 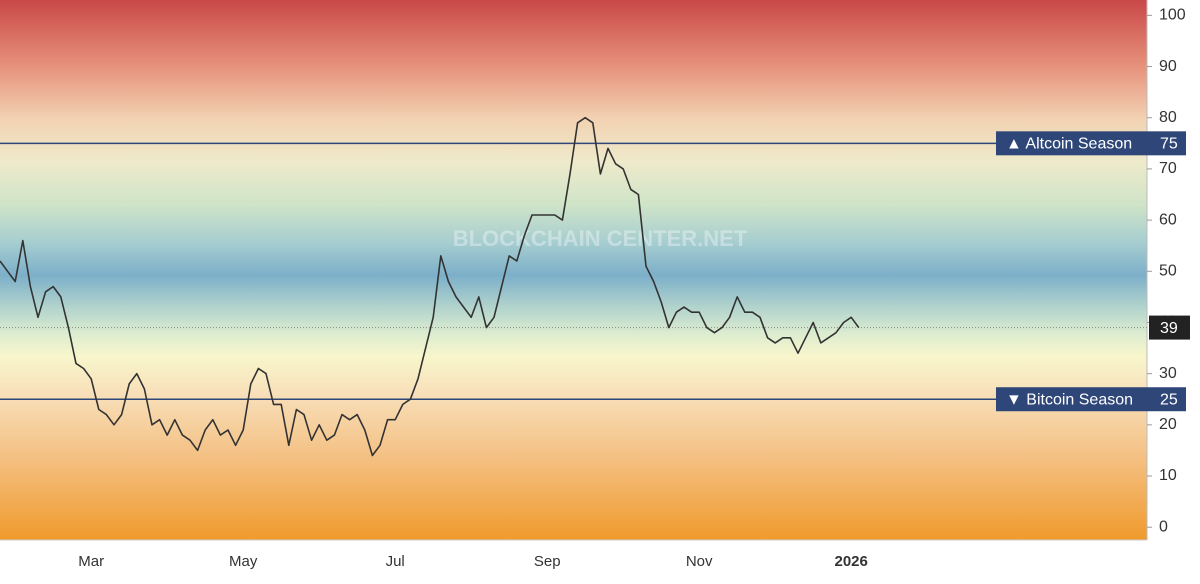 What do you see at coordinates (600, 238) in the screenshot?
I see `watermark: BLOCKCHAIN CENTER.NET` at bounding box center [600, 238].